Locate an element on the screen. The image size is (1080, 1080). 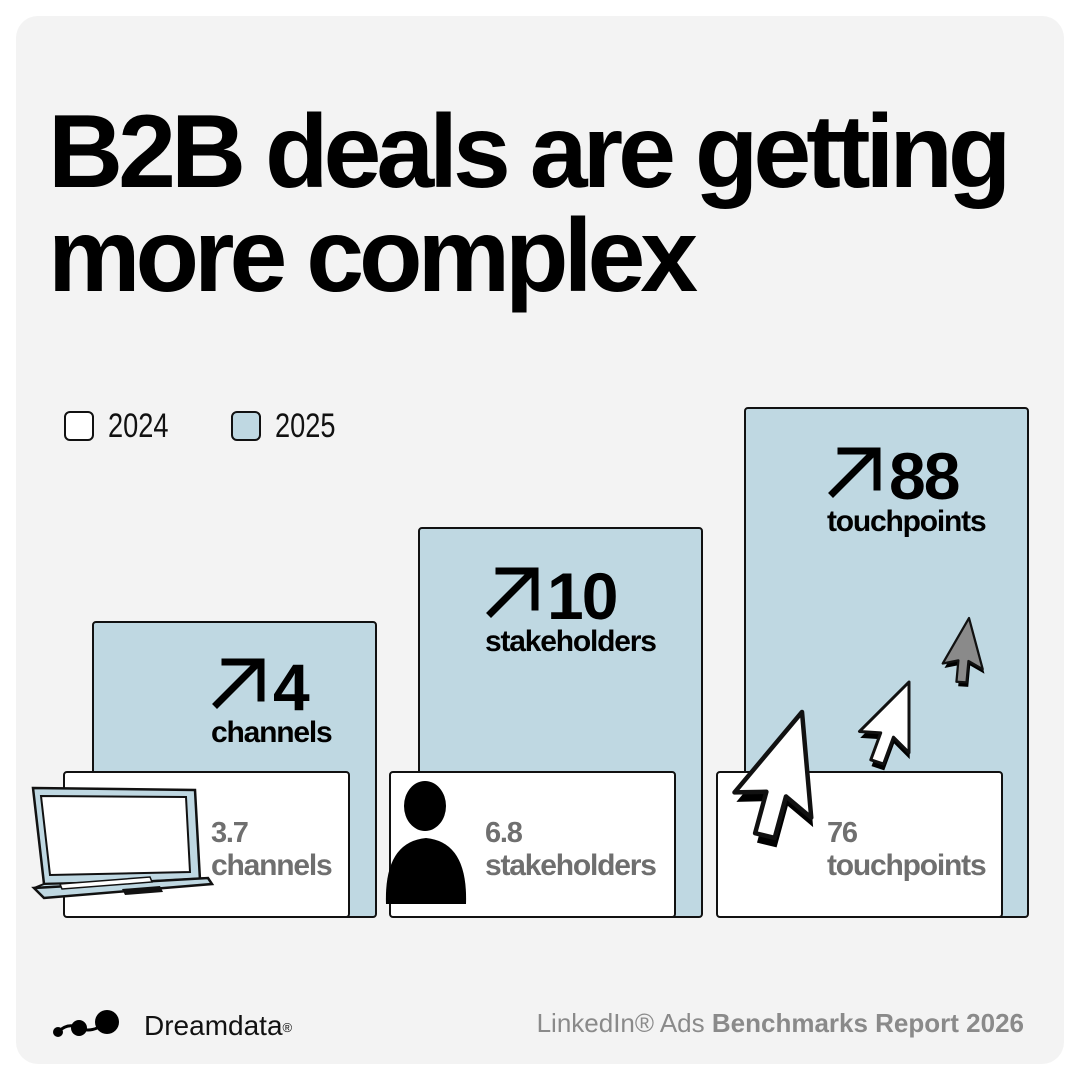
title-line-2: more complex is located at coordinates (373, 256).